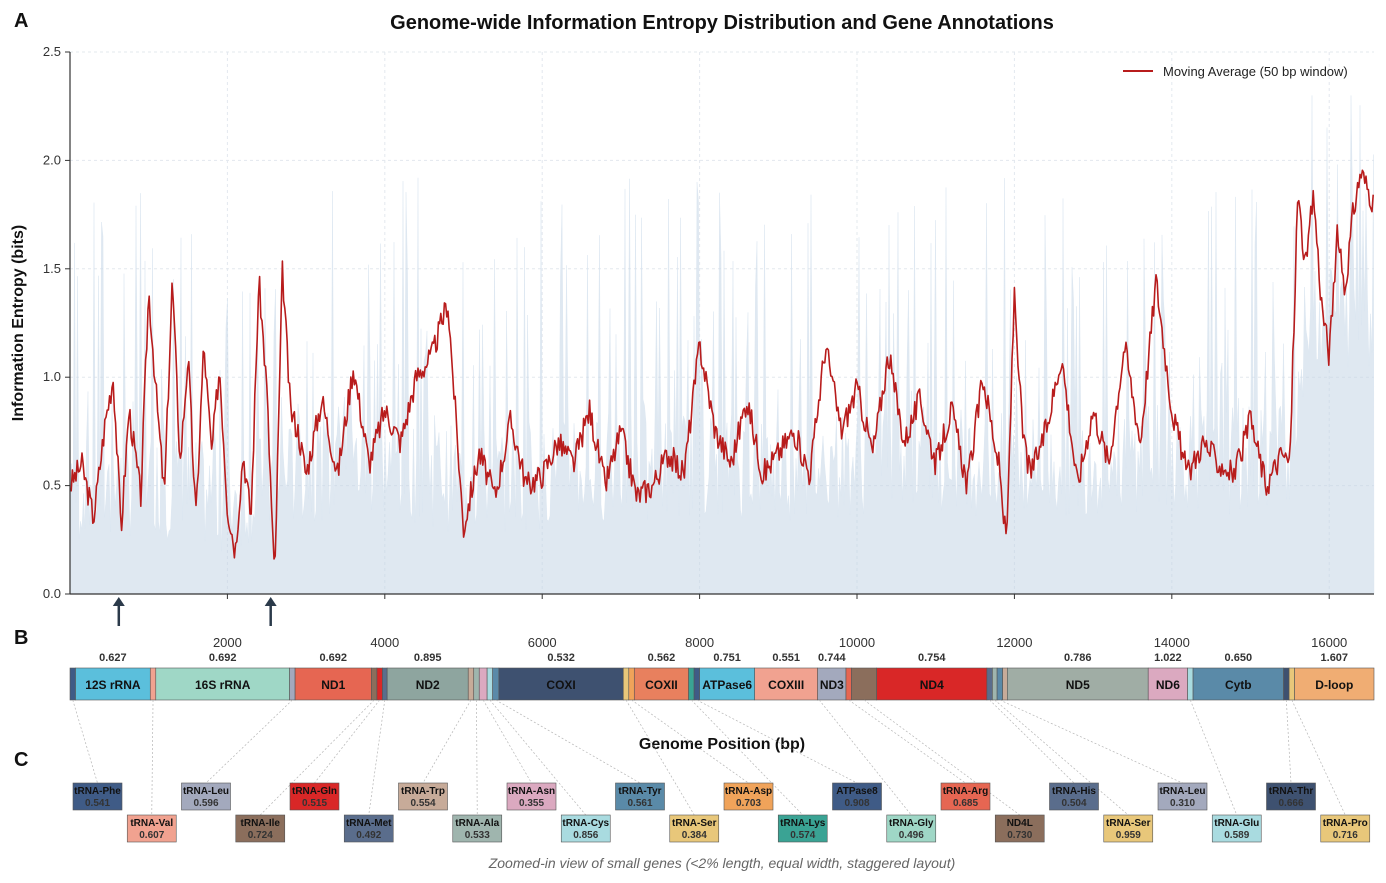 The image size is (1386, 883). Describe the element at coordinates (151, 835) in the screenshot. I see `small-gene-value: 0.607` at that location.